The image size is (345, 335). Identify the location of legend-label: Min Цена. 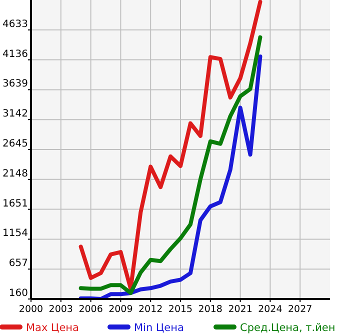
(159, 328).